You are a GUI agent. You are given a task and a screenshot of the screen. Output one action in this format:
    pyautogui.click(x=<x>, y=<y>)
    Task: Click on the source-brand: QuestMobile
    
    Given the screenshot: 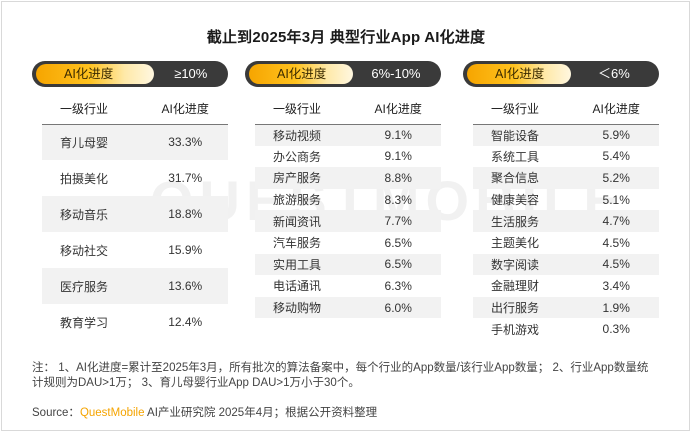 What is the action you would take?
    pyautogui.click(x=112, y=413)
    